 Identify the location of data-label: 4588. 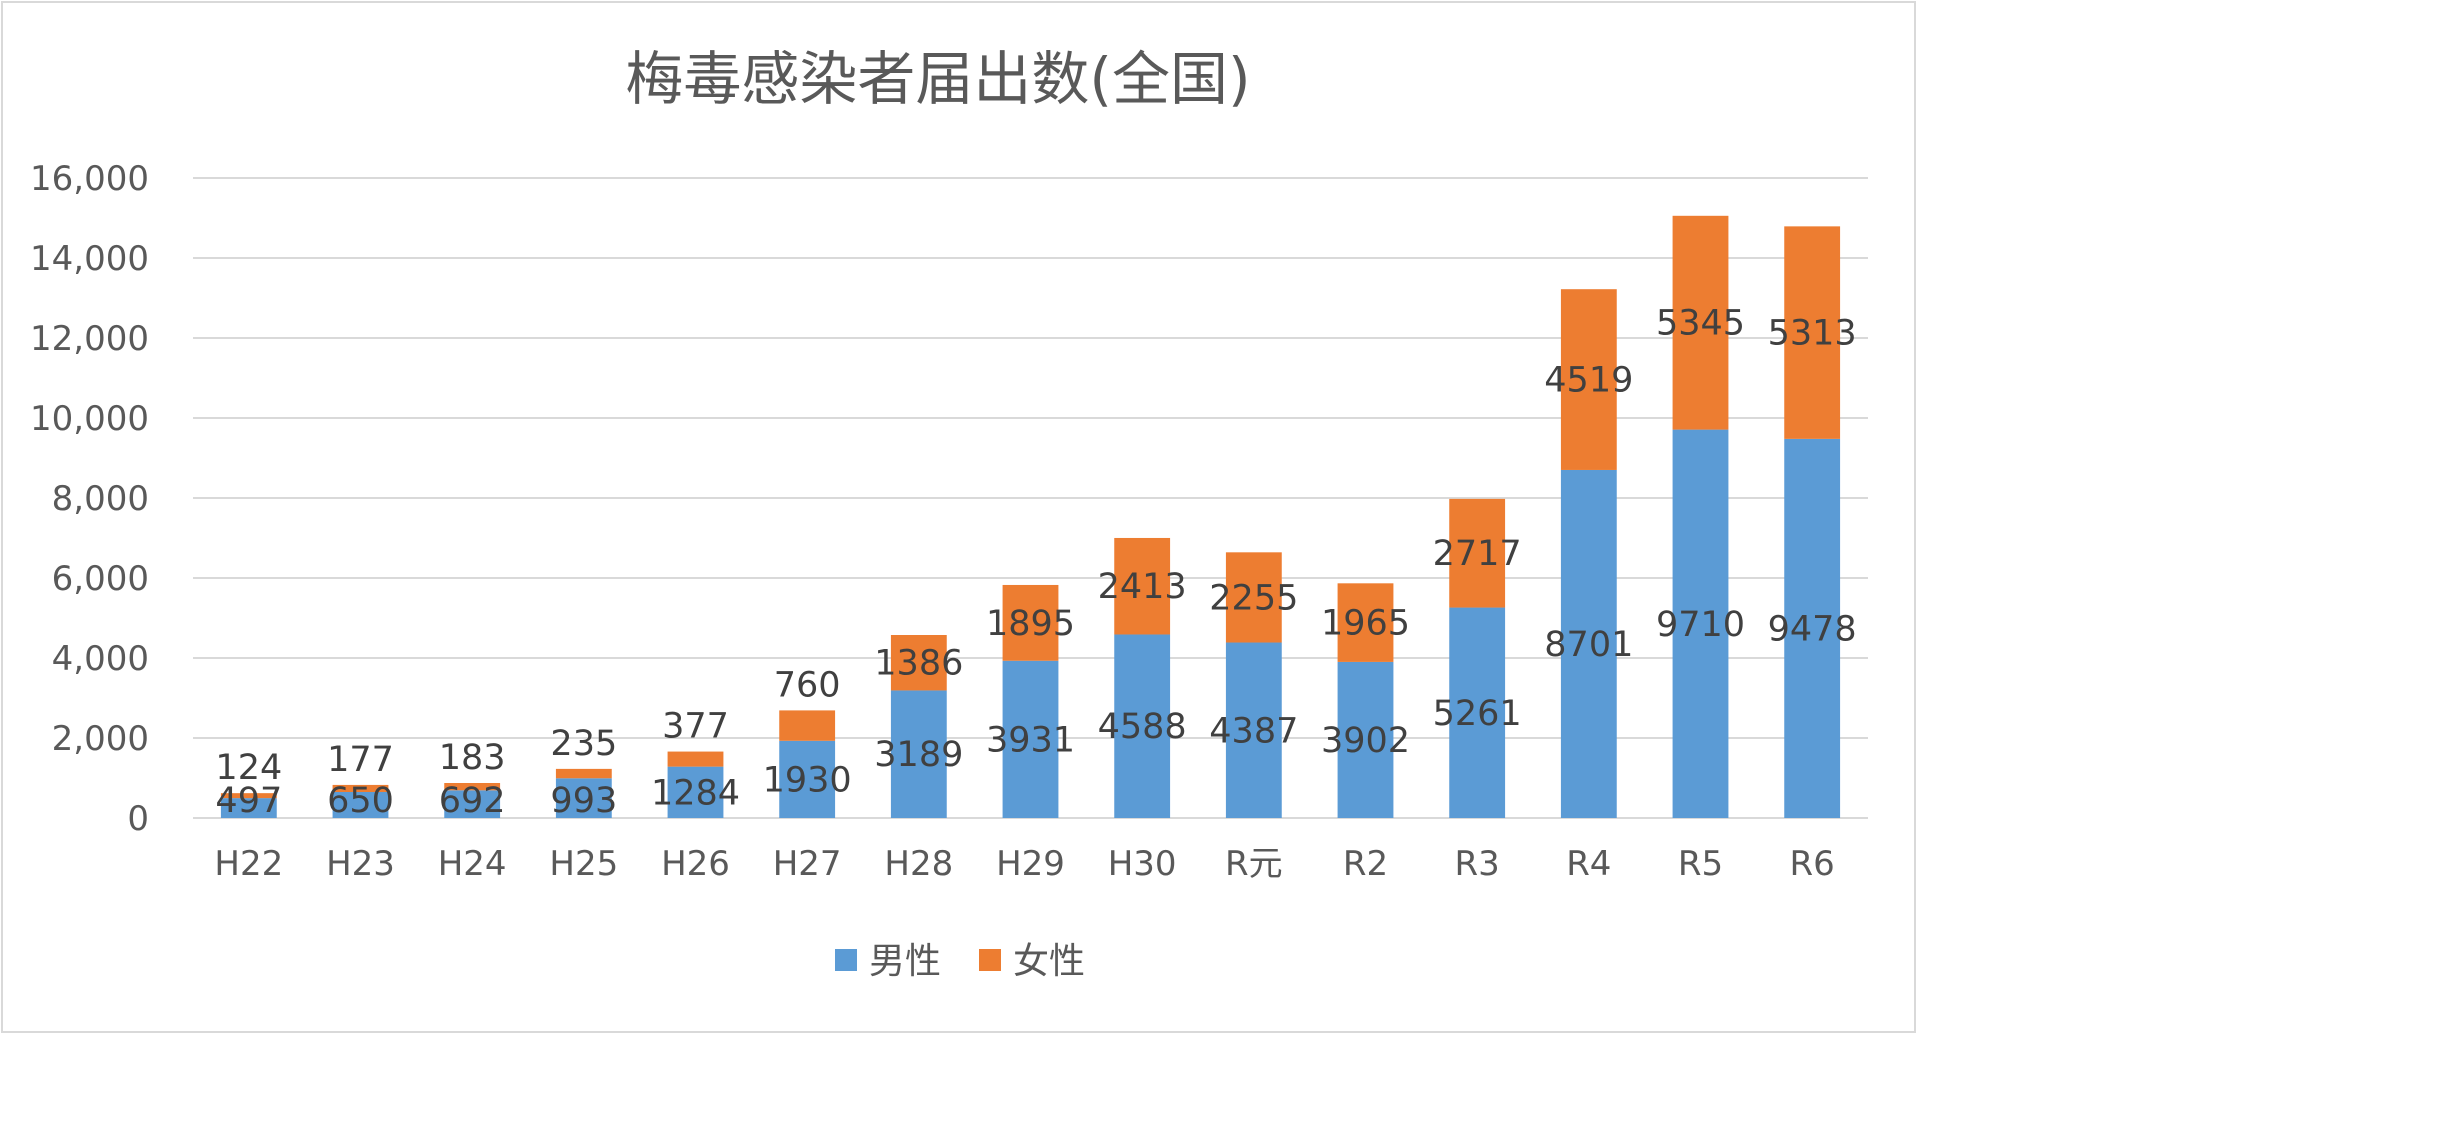
(1142, 727).